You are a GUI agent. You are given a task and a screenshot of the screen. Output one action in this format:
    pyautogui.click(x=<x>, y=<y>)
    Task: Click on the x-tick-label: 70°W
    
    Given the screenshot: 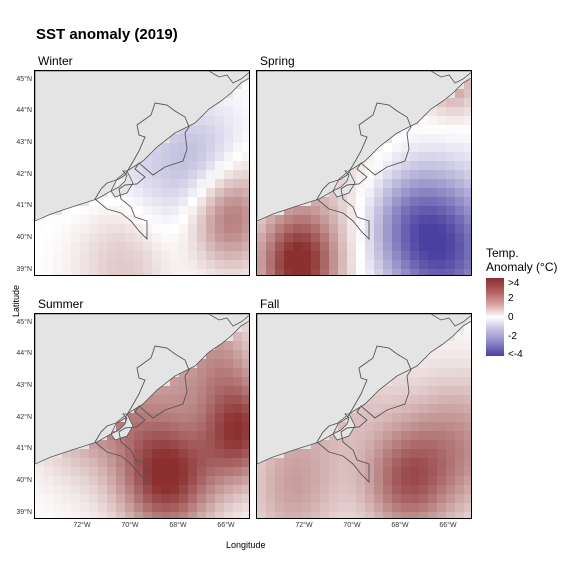 What is the action you would take?
    pyautogui.click(x=130, y=525)
    